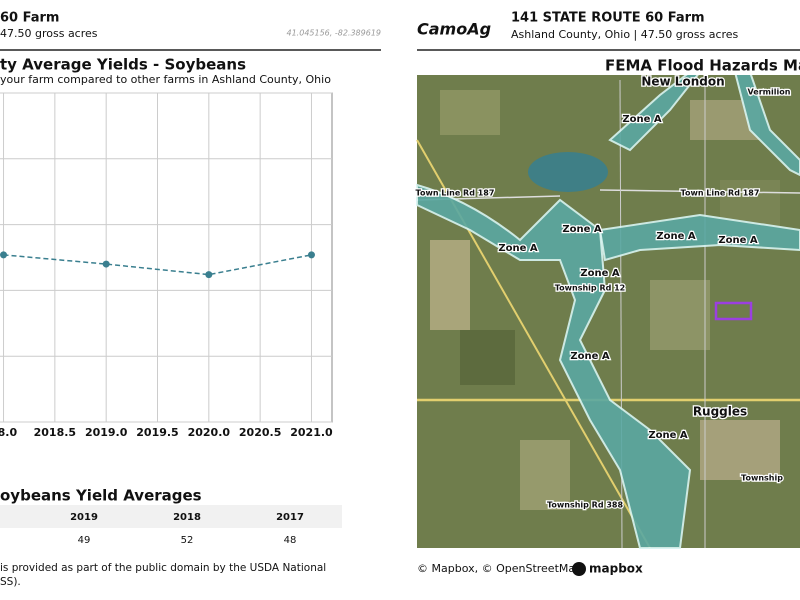  Describe the element at coordinates (579, 569) in the screenshot. I see `mapbox-icon` at that location.